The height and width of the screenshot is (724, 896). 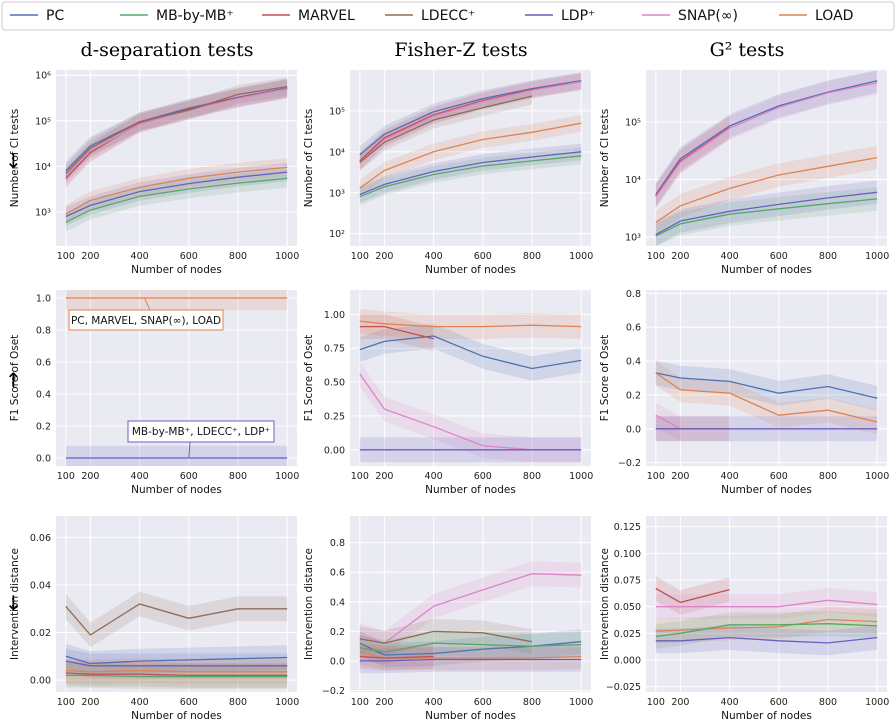 I want to click on legend-label-mbbymb: MB-by-MB⁺, so click(x=195, y=16).